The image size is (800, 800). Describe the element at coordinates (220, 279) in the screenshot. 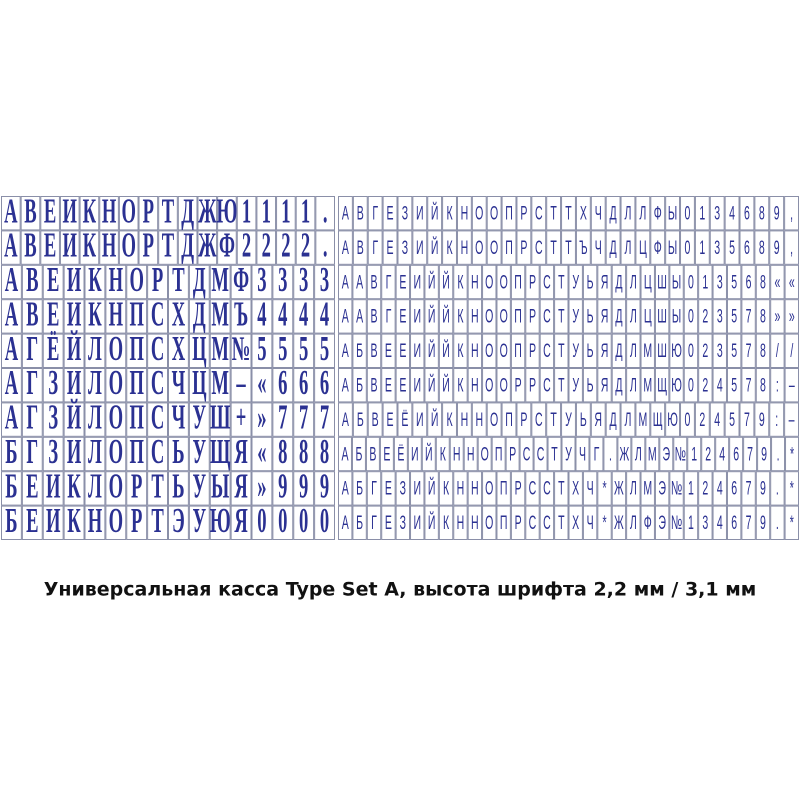

I see `large-type: М` at that location.